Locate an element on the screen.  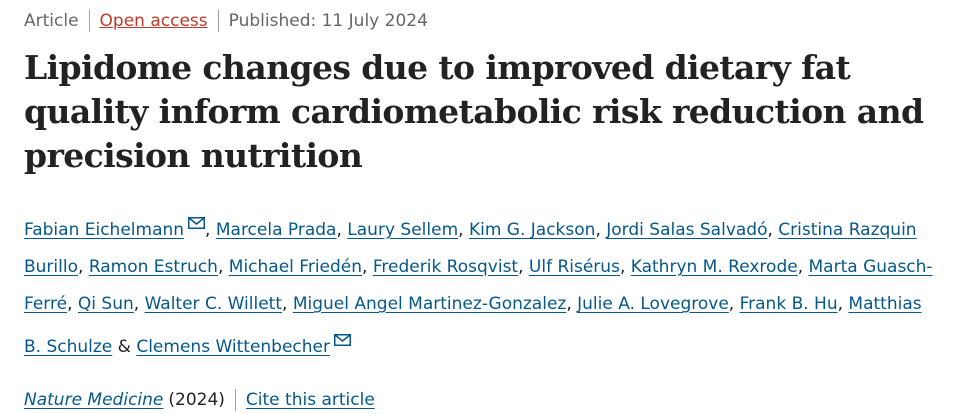
author-link: Marcela Prada is located at coordinates (276, 230).